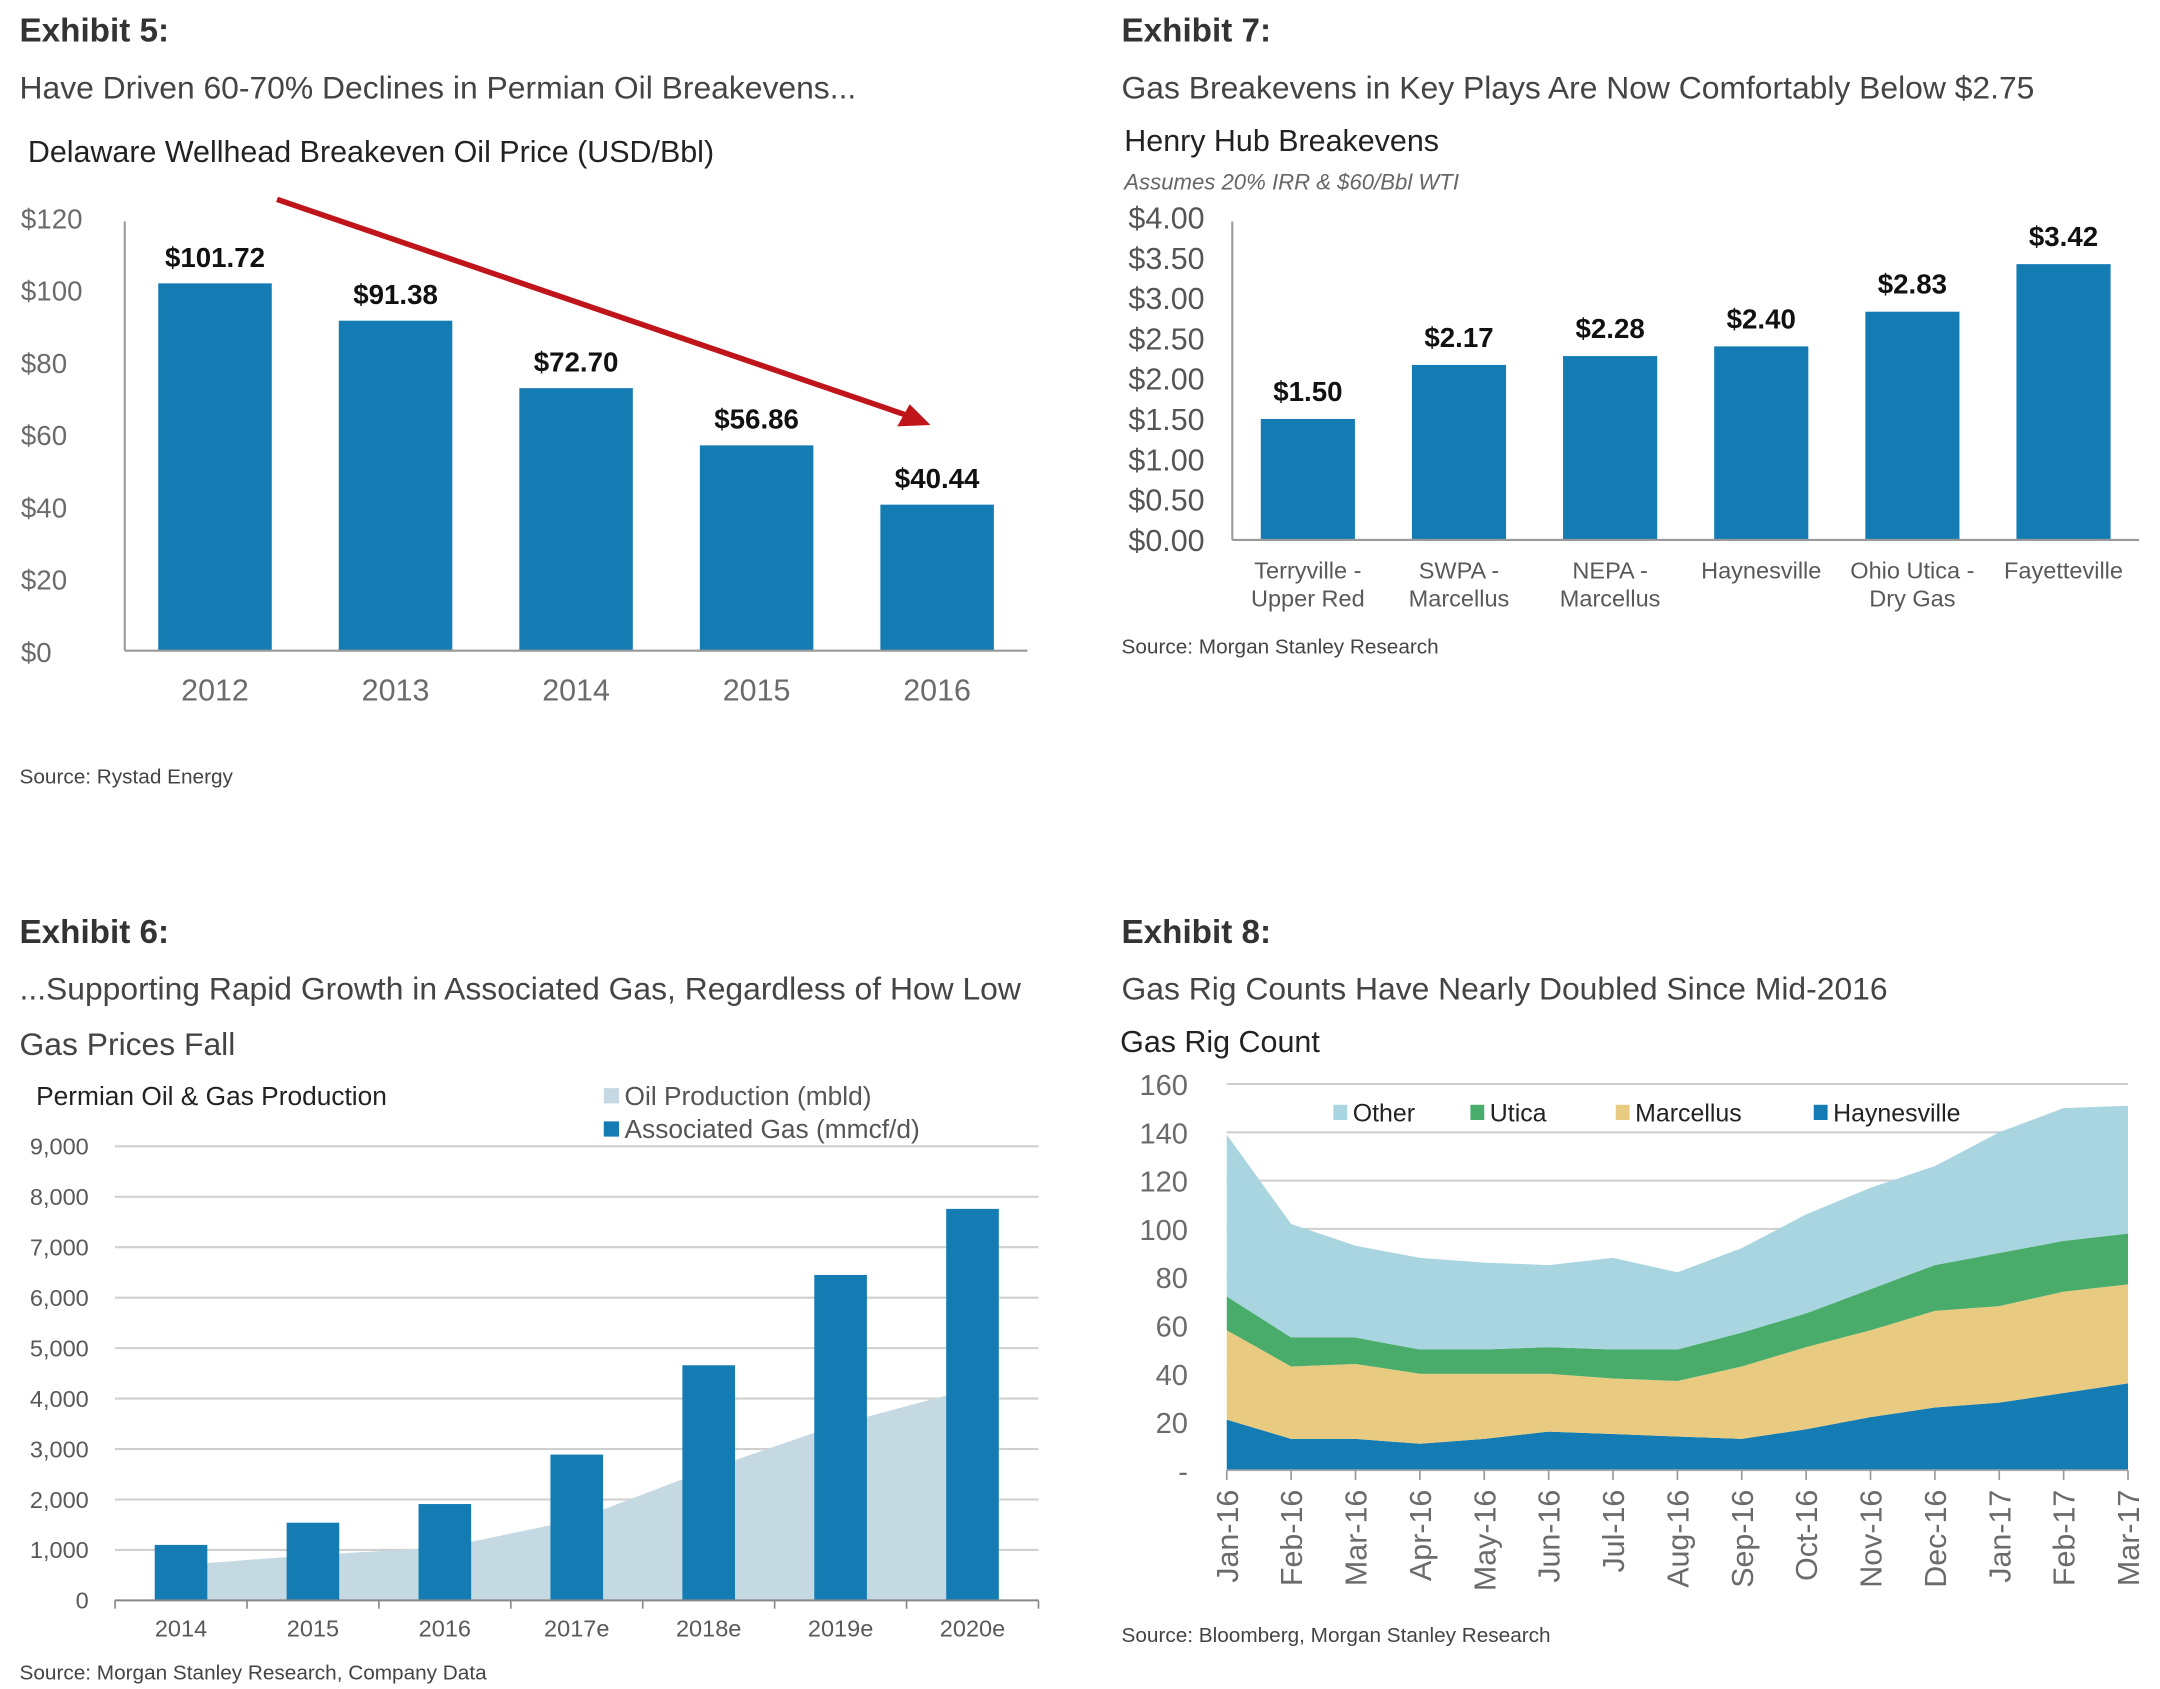 The height and width of the screenshot is (1689, 2160). Describe the element at coordinates (59, 1197) in the screenshot. I see `y-tick-label: 8,000` at that location.